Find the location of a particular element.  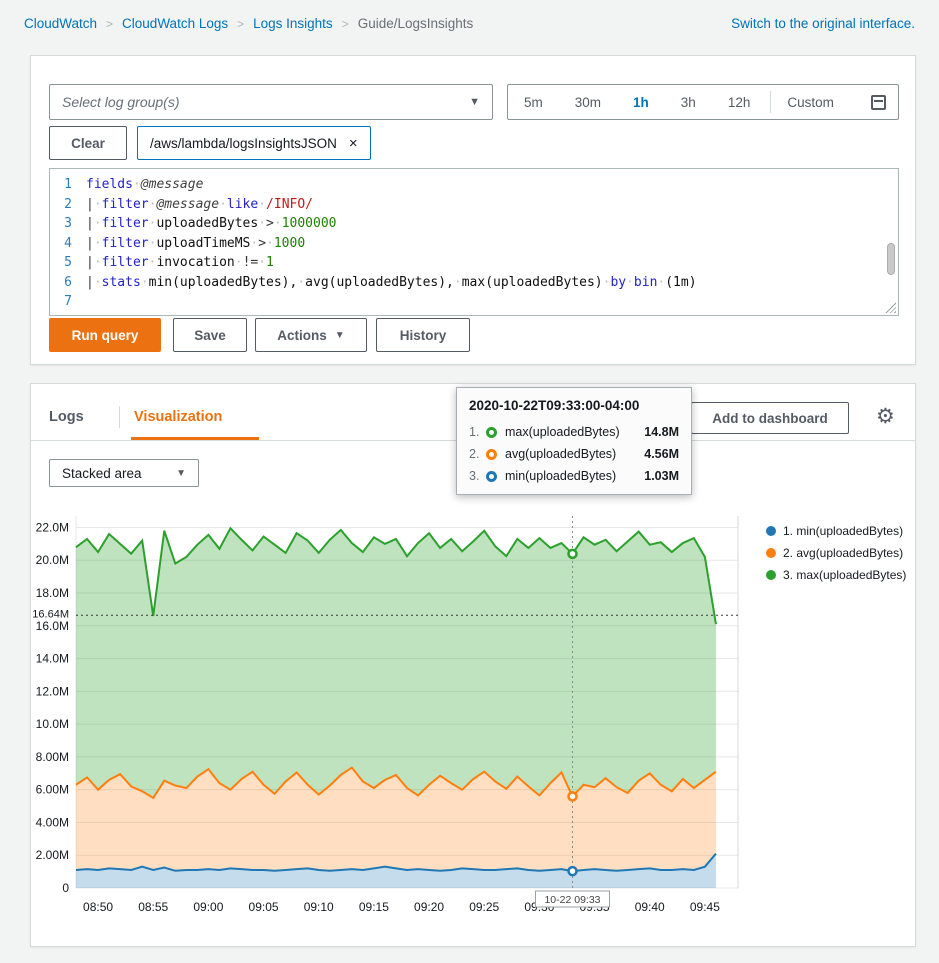

legend-label: 2. avg(uploadedBytes) is located at coordinates (843, 553).